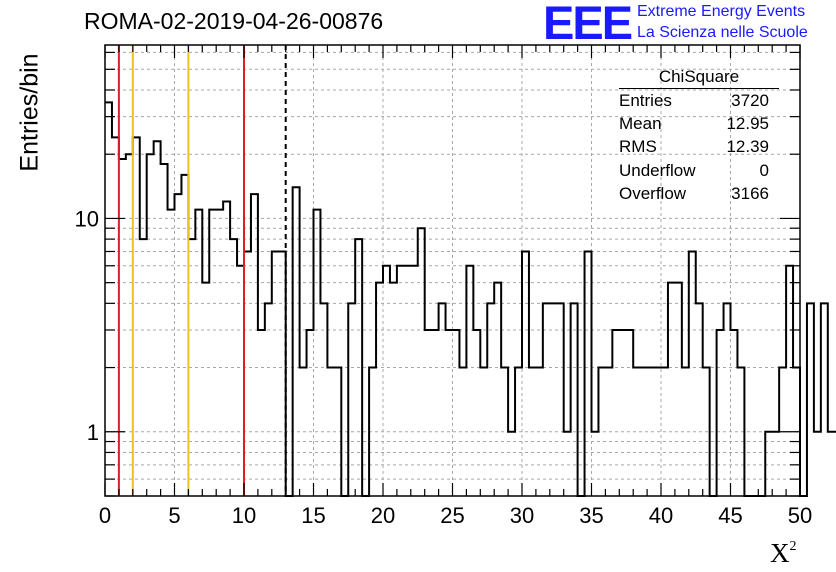 The image size is (836, 572). I want to click on stats-value: 0, so click(764, 170).